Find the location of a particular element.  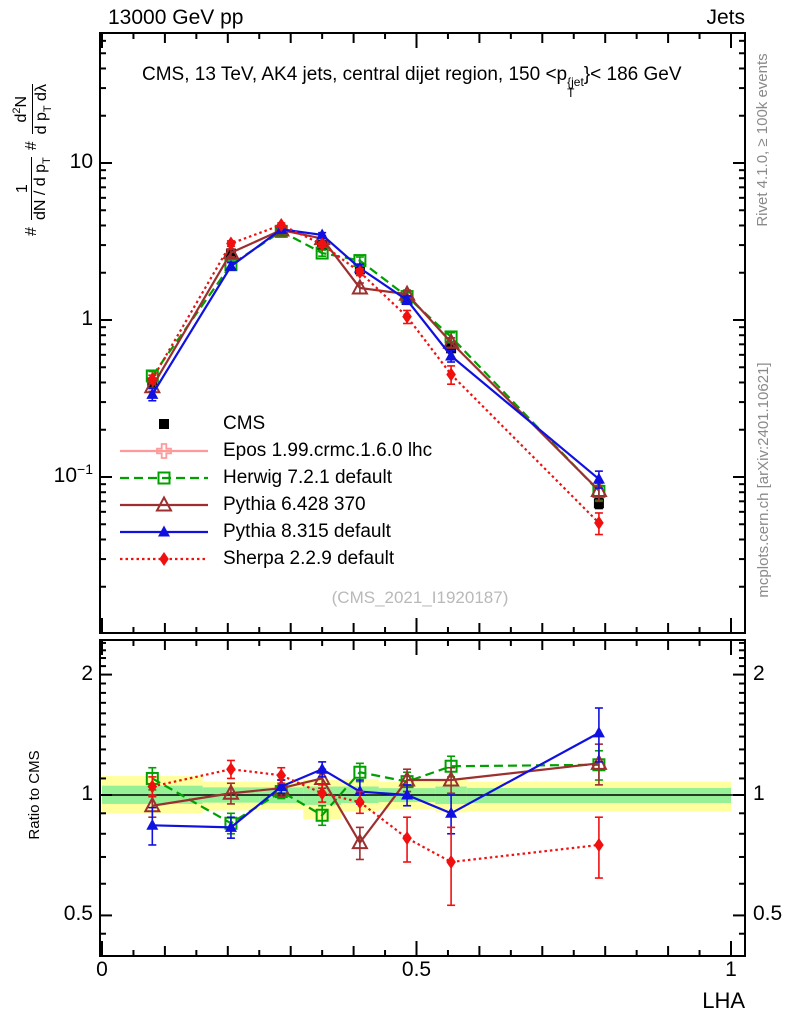

sherpa-legend-marker-icon is located at coordinates (164, 558).